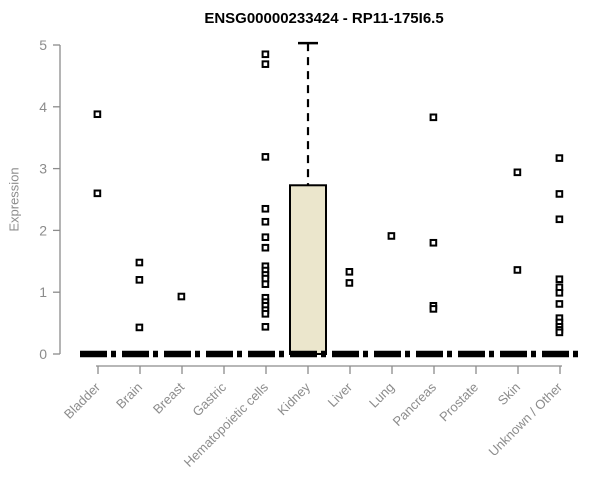 This screenshot has height=500, width=600. I want to click on chart-title: ENSG00000233424 - RP11-175I6.5, so click(324, 18).